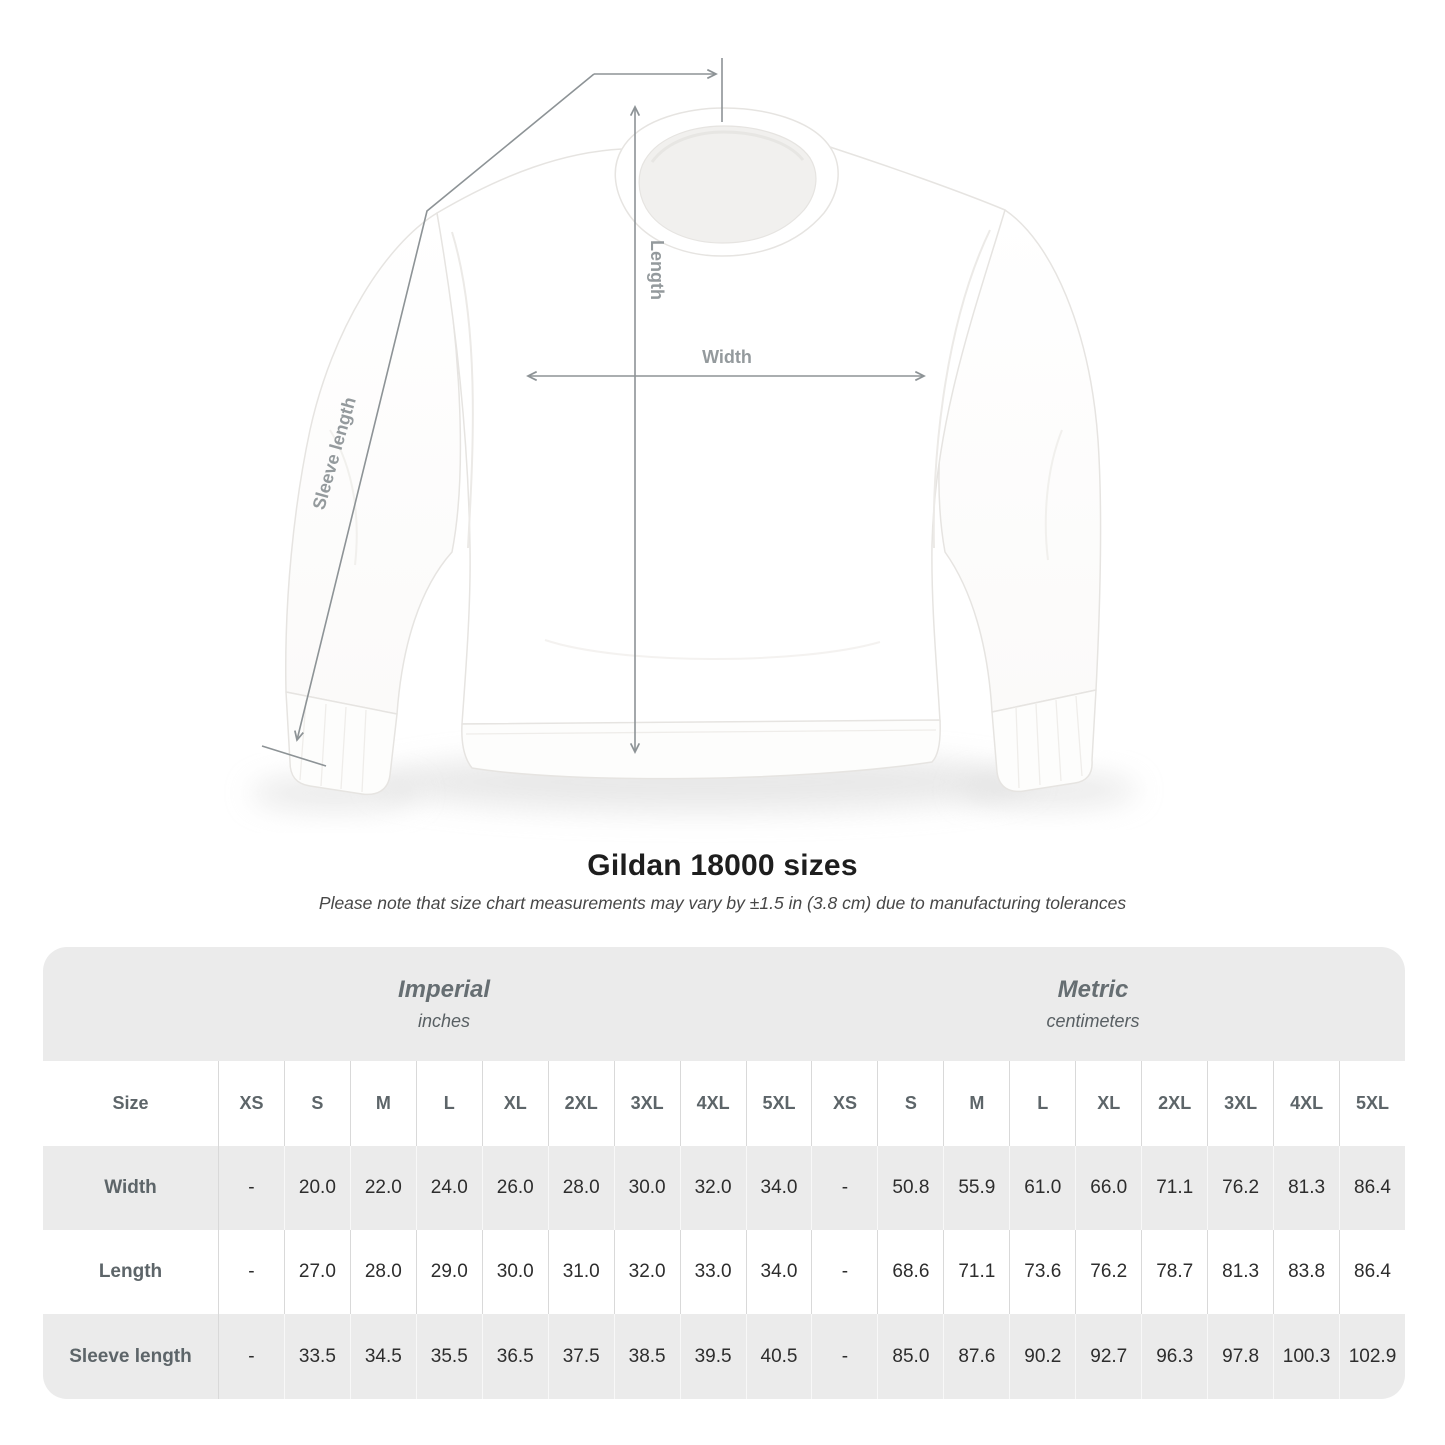 This screenshot has height=1445, width=1445. Describe the element at coordinates (1372, 1356) in the screenshot. I see `value-cell: 102.9` at that location.